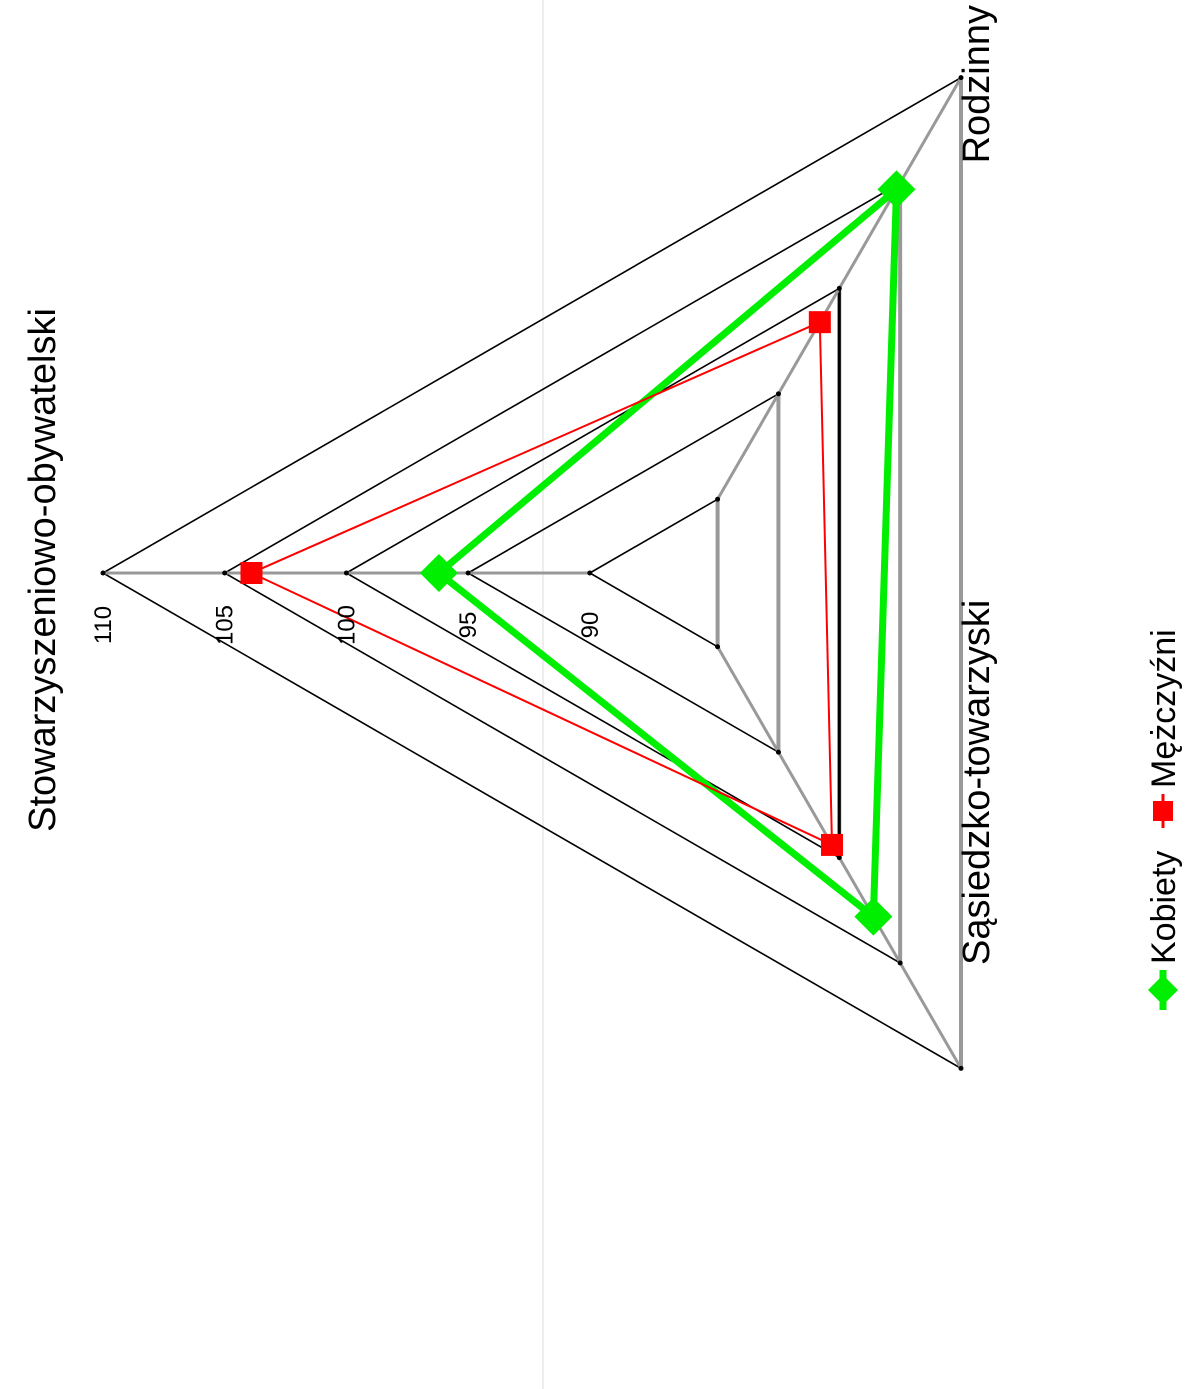 The height and width of the screenshot is (1389, 1194). I want to click on legend-kobiety-label: Kobiety, so click(1164, 907).